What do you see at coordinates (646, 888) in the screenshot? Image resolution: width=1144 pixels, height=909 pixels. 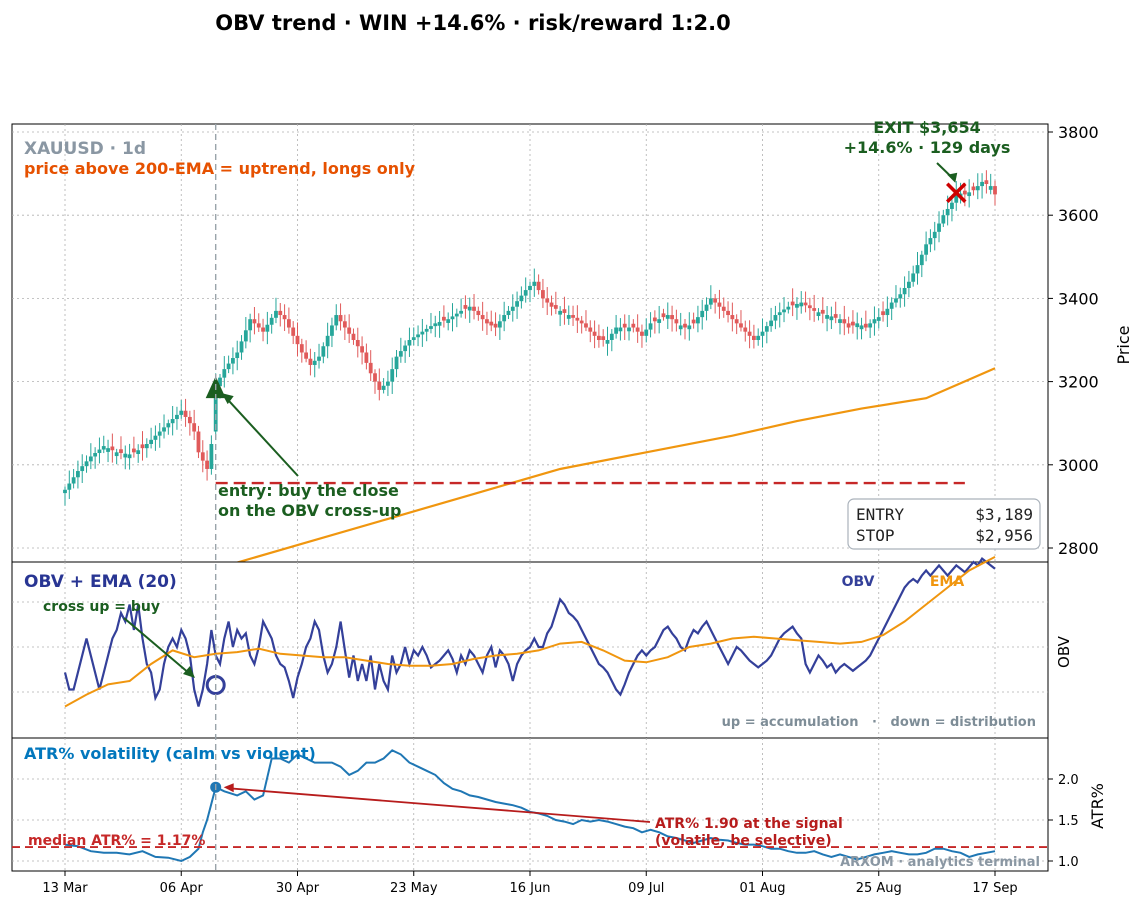 I see `x-tick-label: 09 Jul` at bounding box center [646, 888].